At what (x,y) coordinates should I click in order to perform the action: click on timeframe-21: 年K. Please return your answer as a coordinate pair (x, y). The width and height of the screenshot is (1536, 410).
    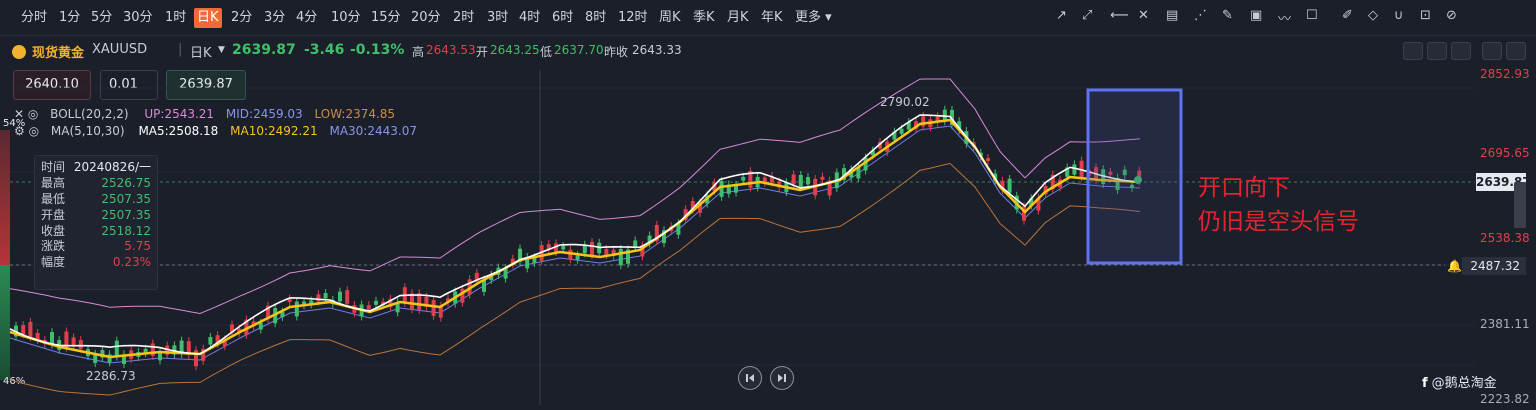
    Looking at the image, I should click on (772, 17).